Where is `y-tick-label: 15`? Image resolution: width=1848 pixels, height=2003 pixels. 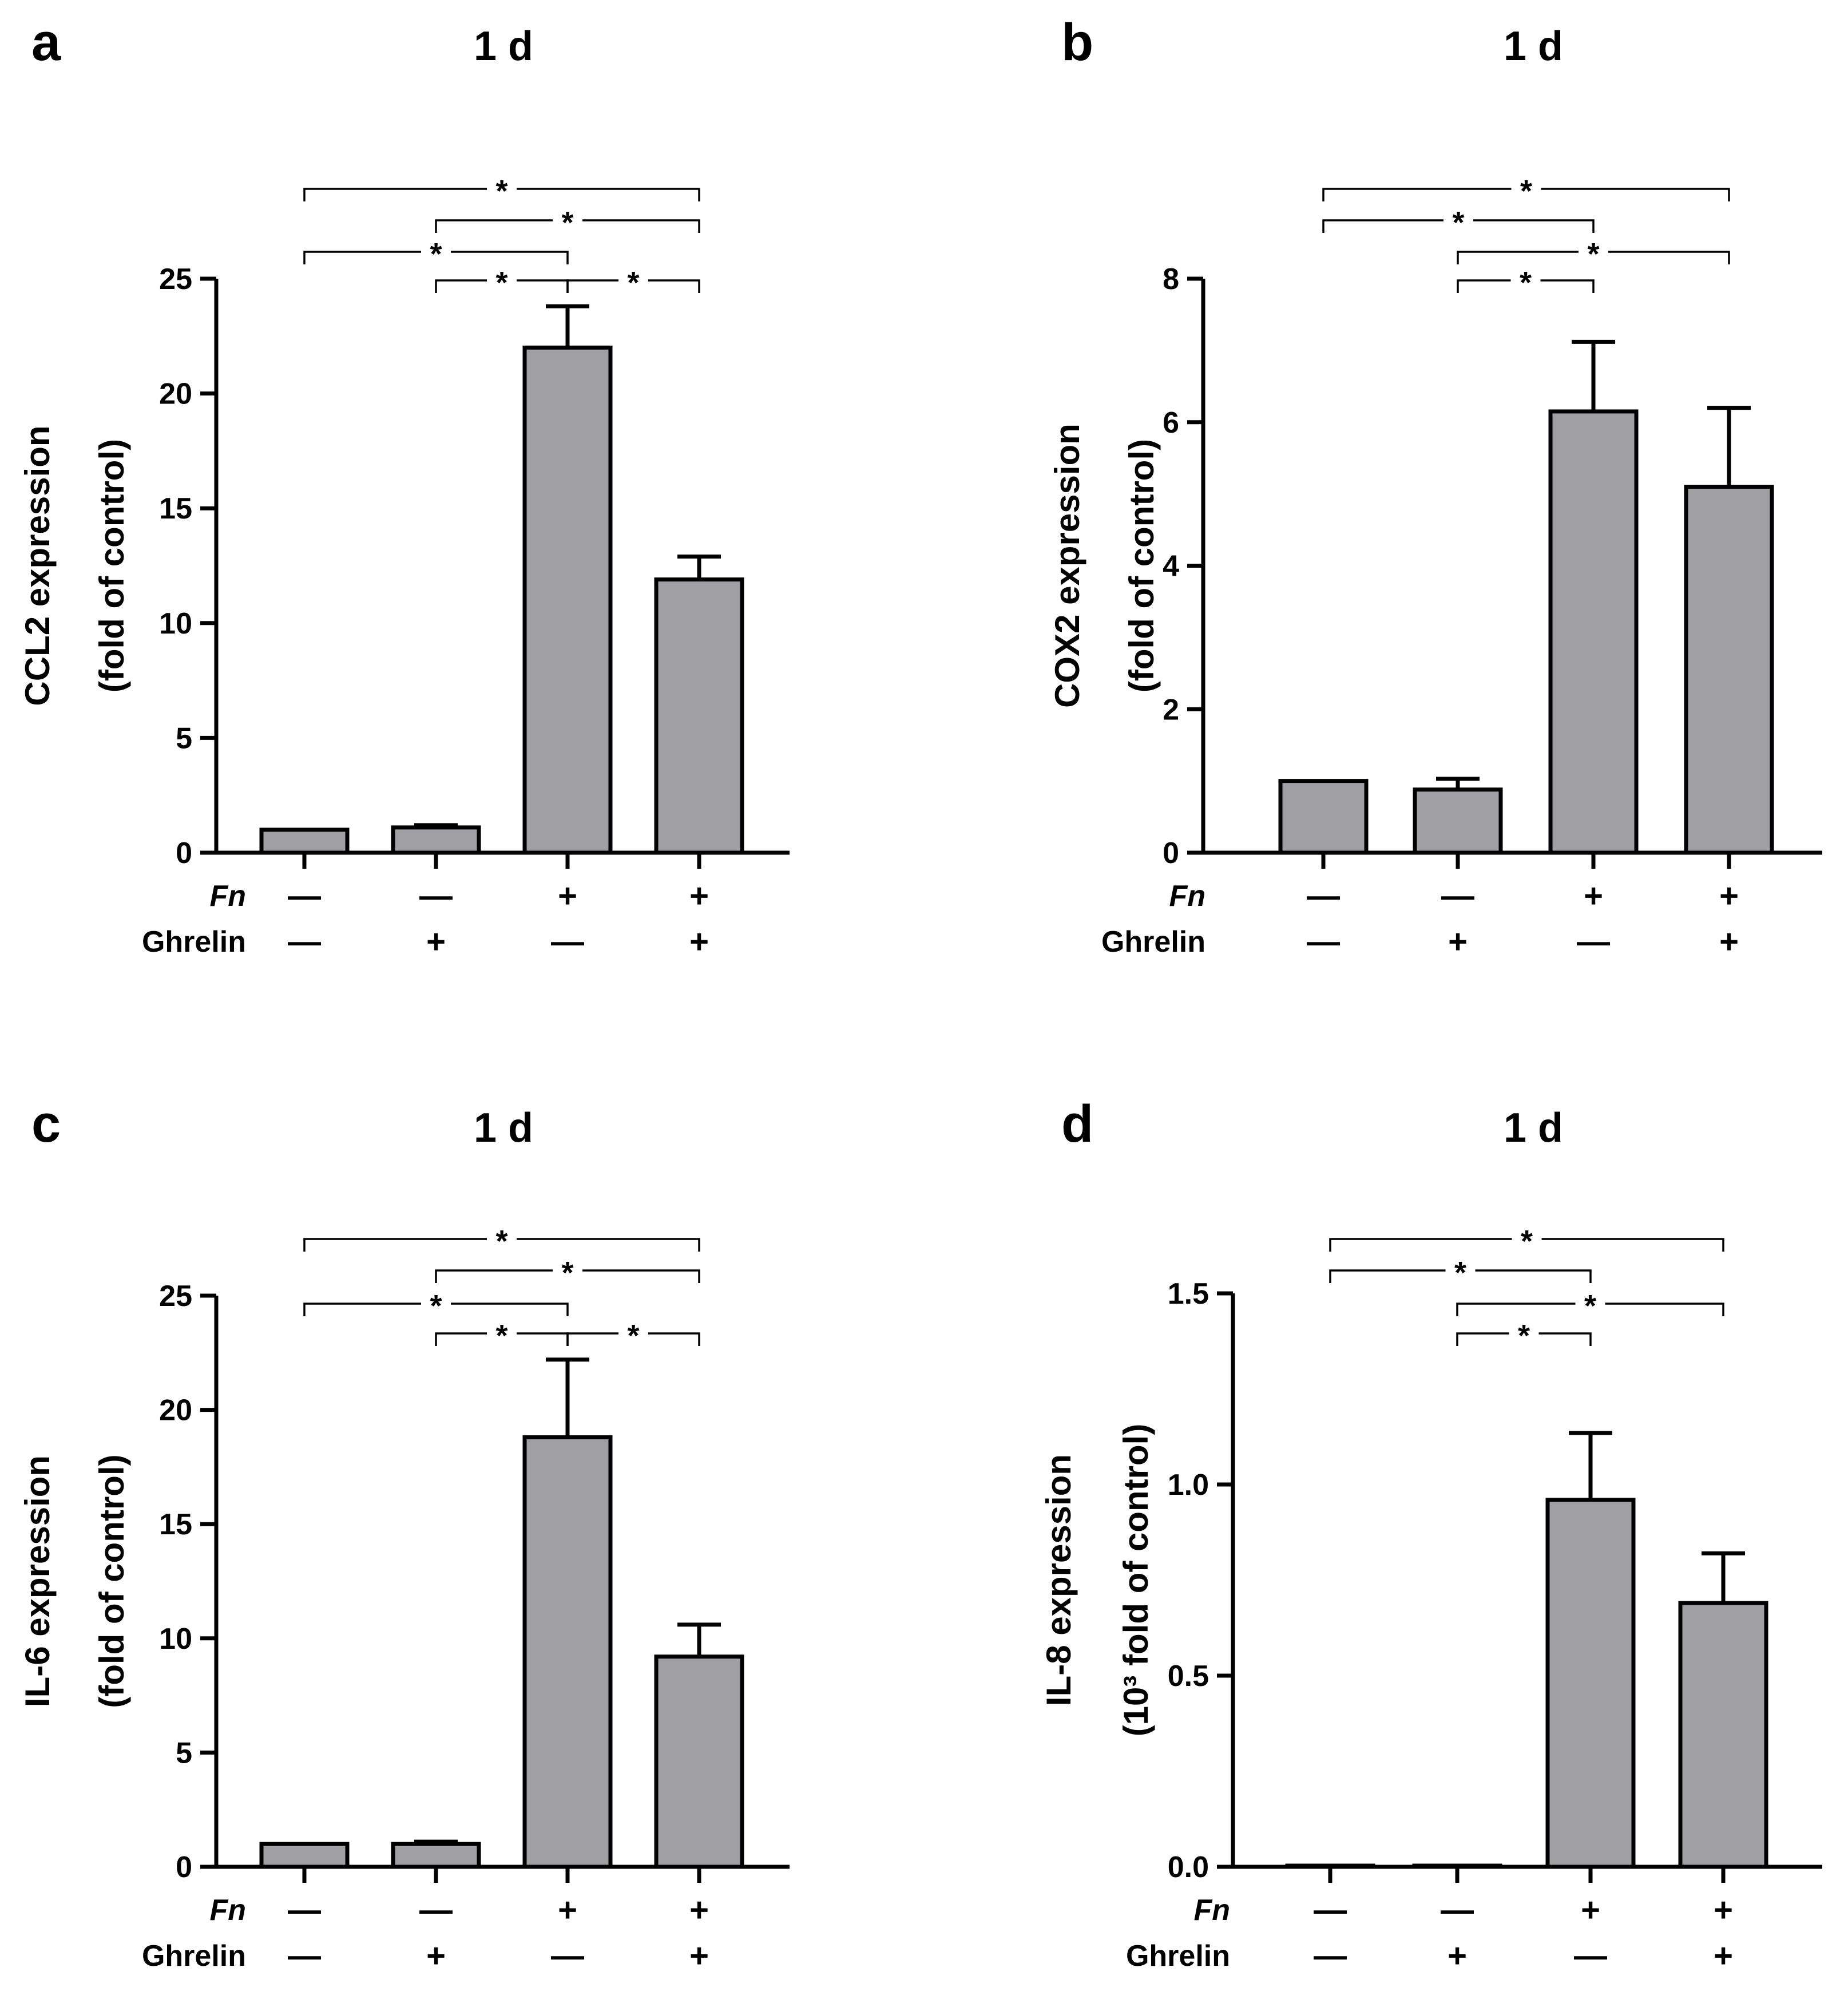 y-tick-label: 15 is located at coordinates (175, 1524).